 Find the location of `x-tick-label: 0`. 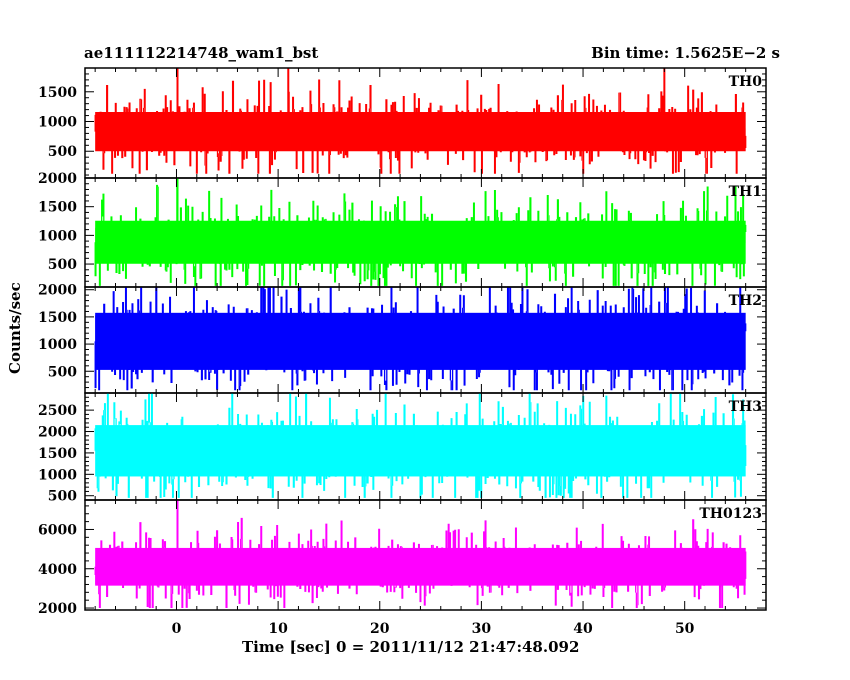

x-tick-label: 0 is located at coordinates (177, 629).